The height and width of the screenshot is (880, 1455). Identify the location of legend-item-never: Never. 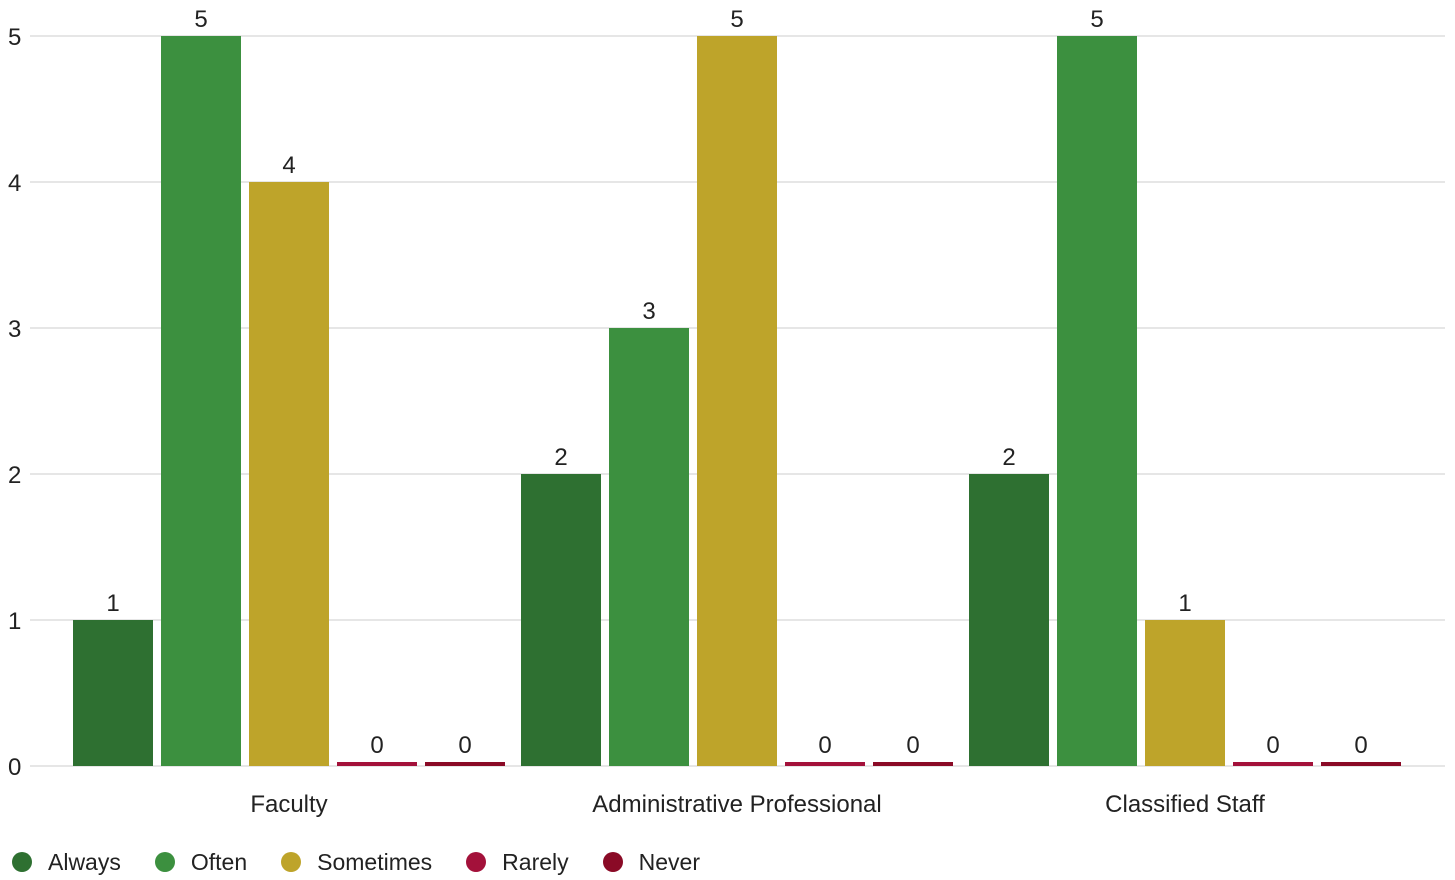
(651, 862).